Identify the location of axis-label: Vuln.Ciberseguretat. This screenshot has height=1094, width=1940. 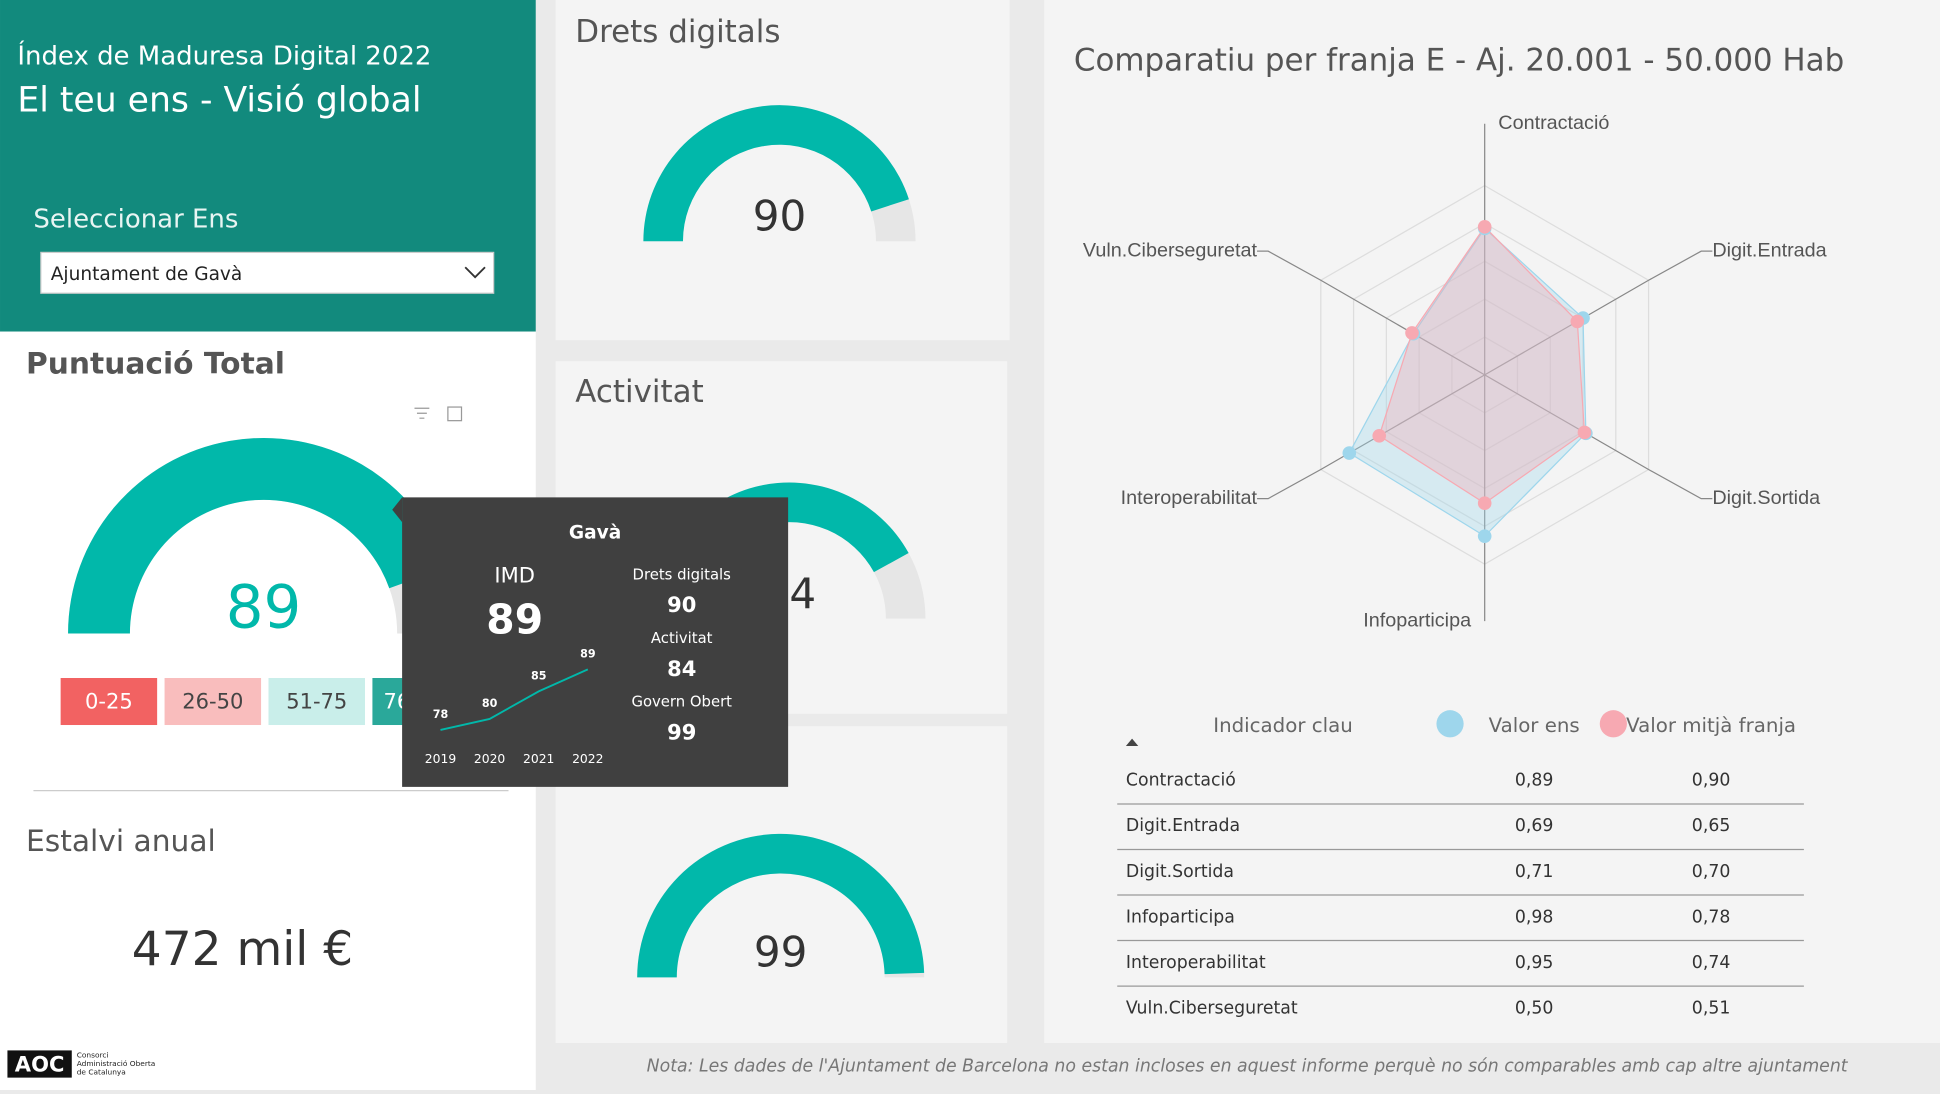
(1170, 250).